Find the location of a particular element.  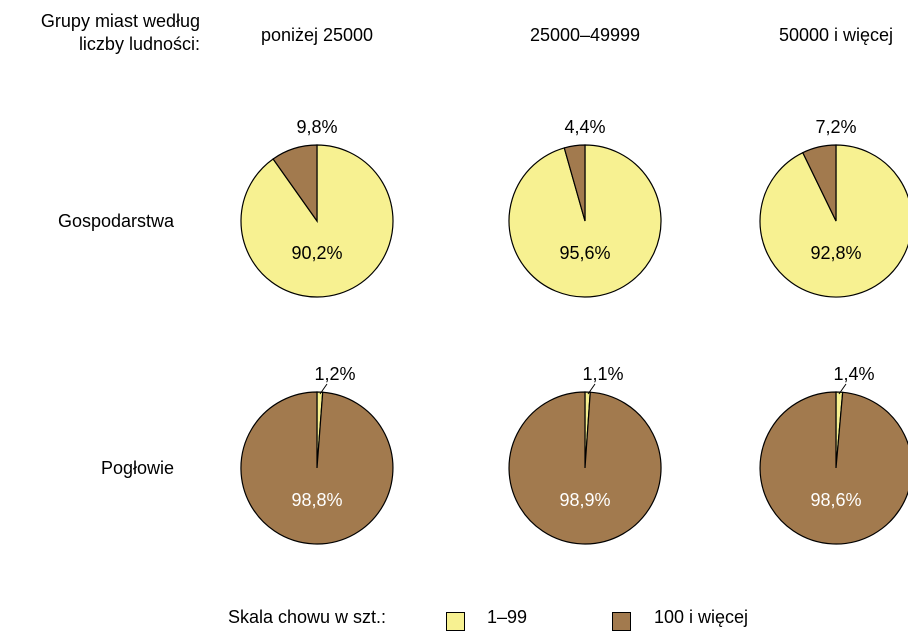

pie-chart-2-2: 98,9% 1,1% is located at coordinates (585, 454).